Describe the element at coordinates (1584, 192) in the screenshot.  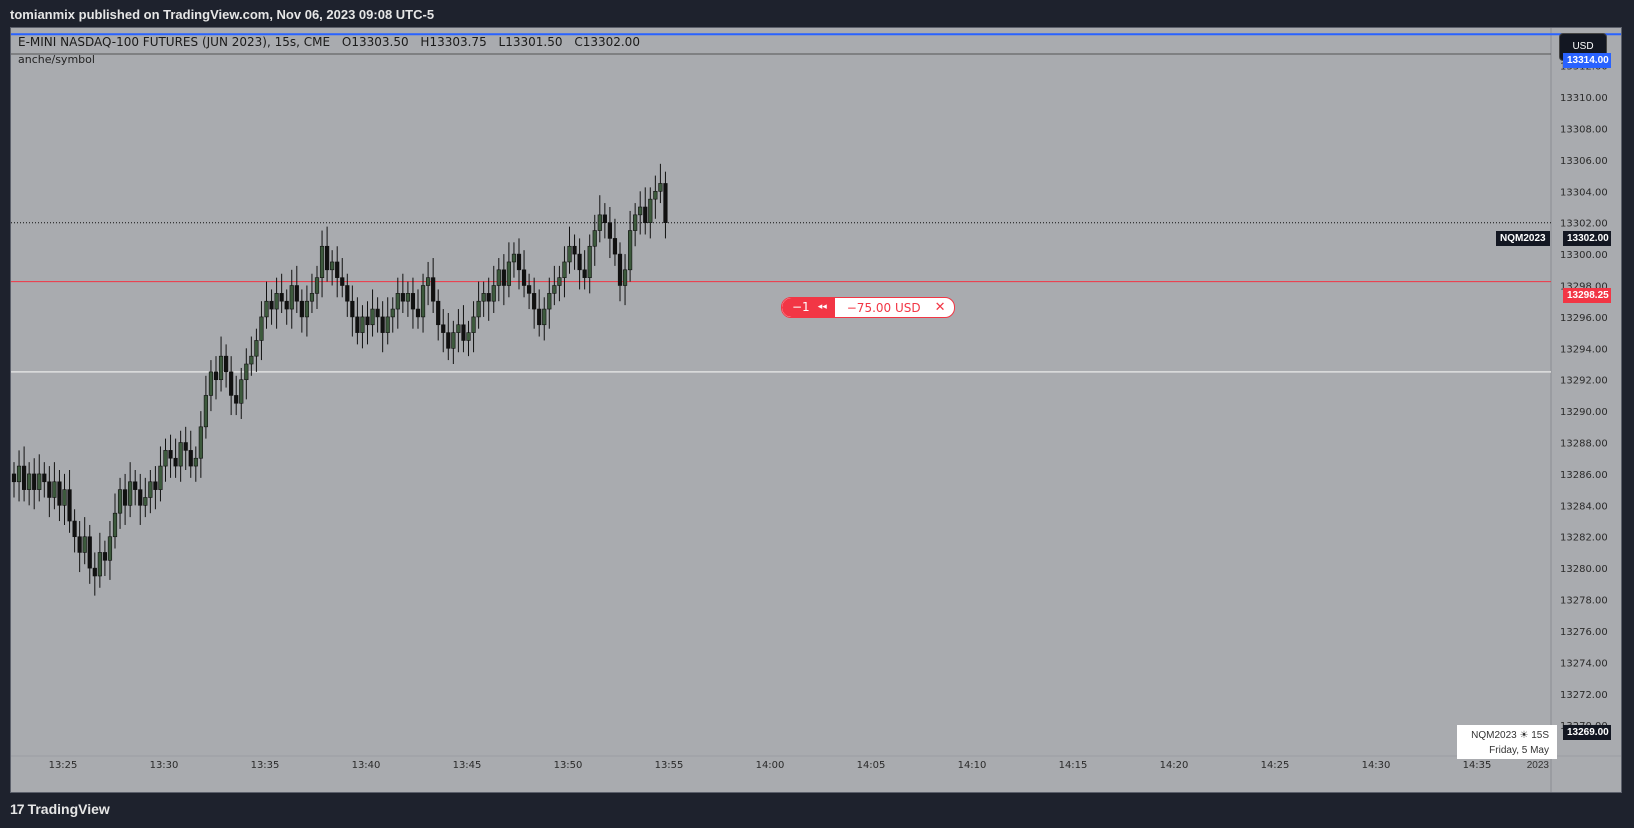
I see `y-tick-label: 13304.00` at that location.